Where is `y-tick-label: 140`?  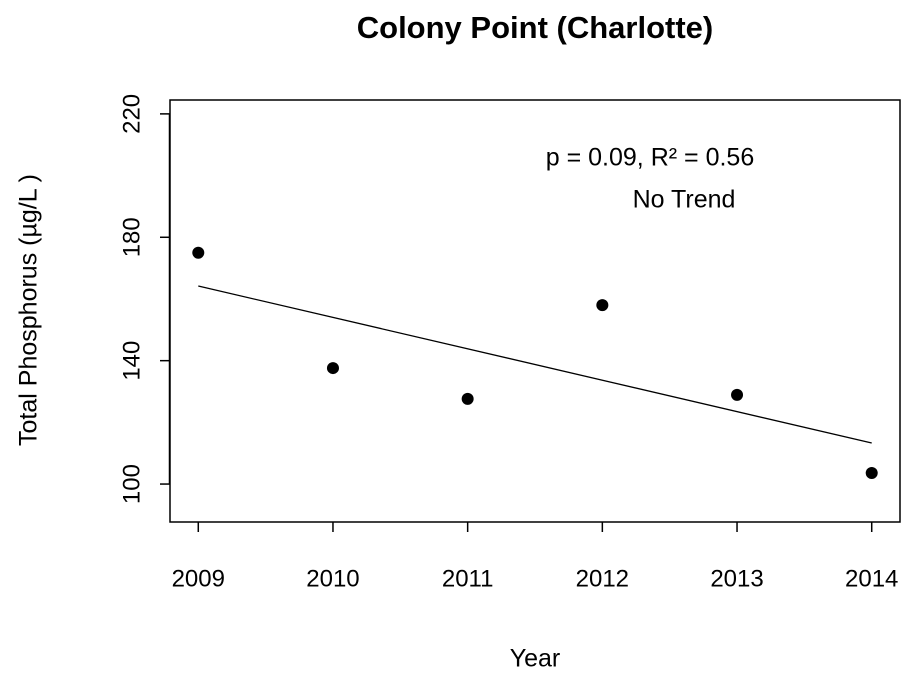
y-tick-label: 140 is located at coordinates (131, 361).